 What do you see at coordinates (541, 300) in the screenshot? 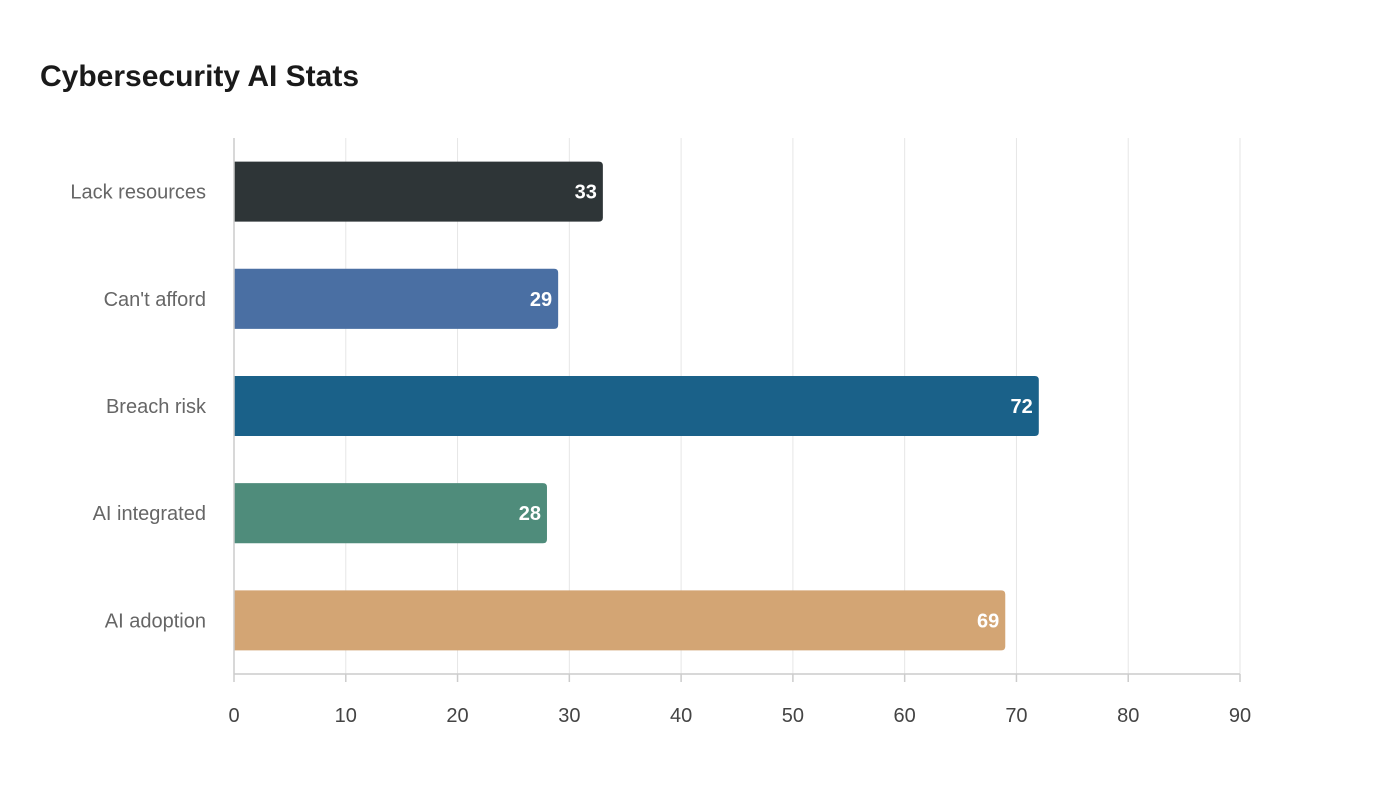
I see `data-label: 29` at bounding box center [541, 300].